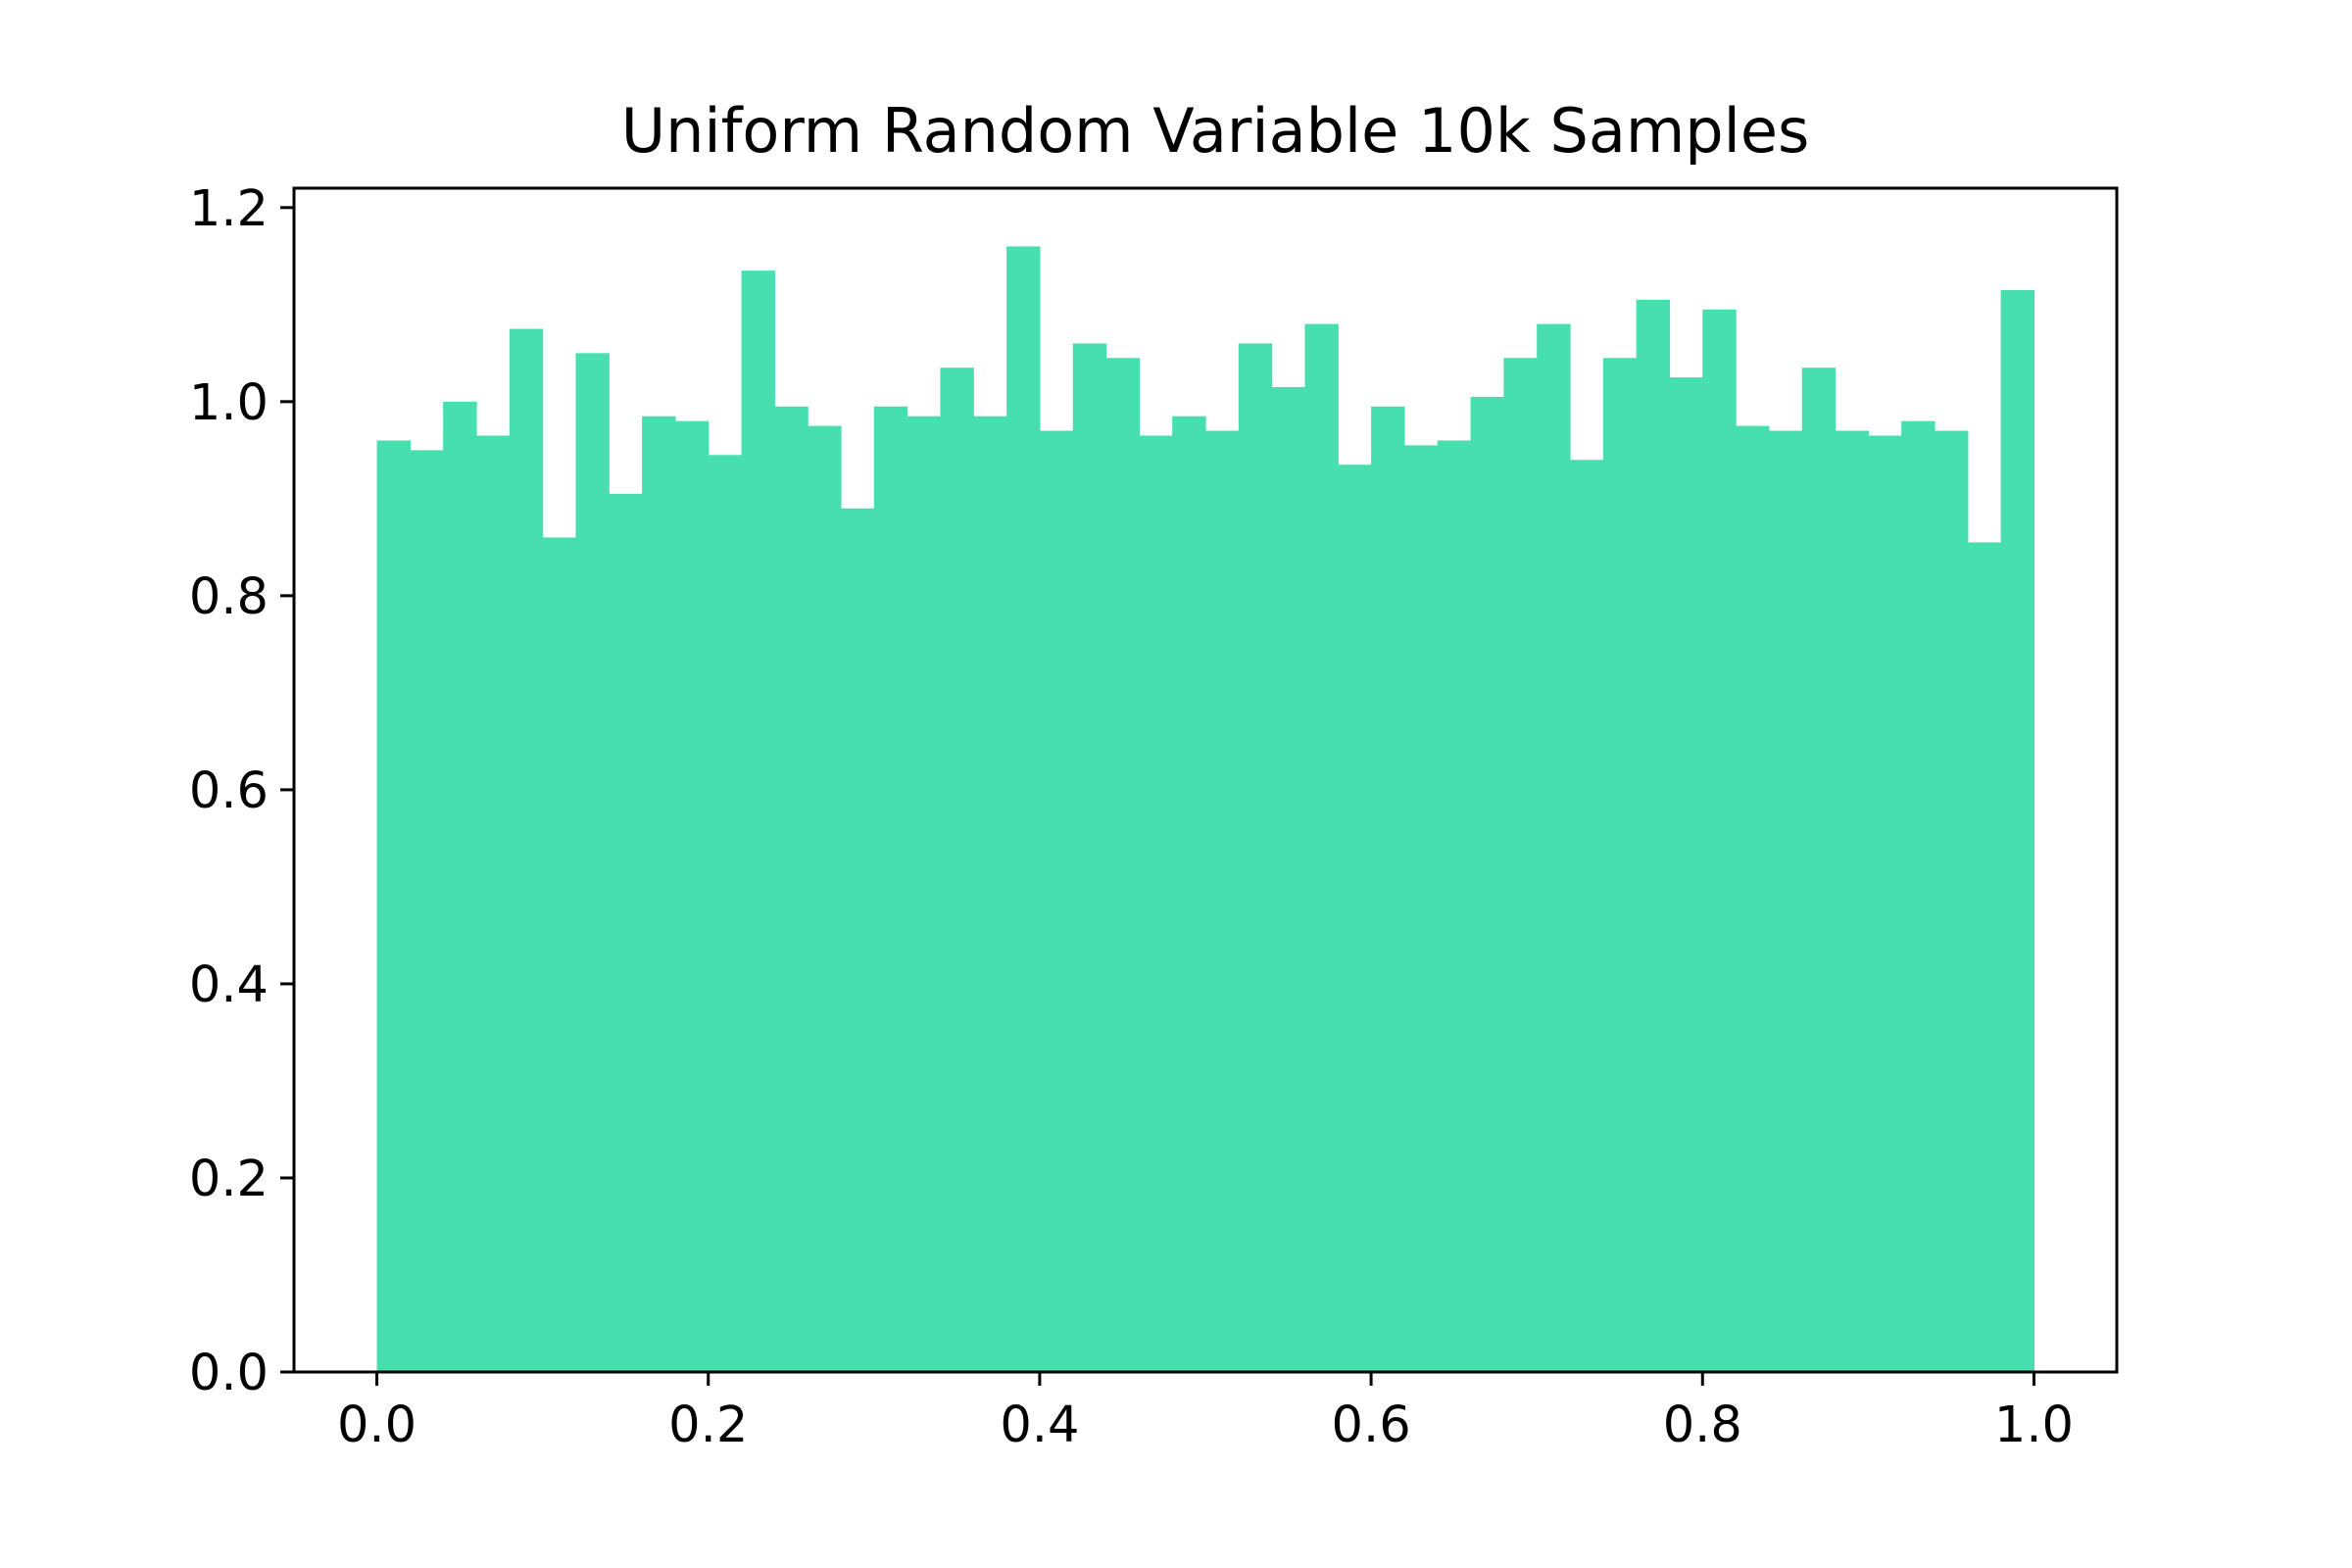 Image resolution: width=2352 pixels, height=1568 pixels. What do you see at coordinates (1039, 1425) in the screenshot?
I see `x-tick-label: 0.4` at bounding box center [1039, 1425].